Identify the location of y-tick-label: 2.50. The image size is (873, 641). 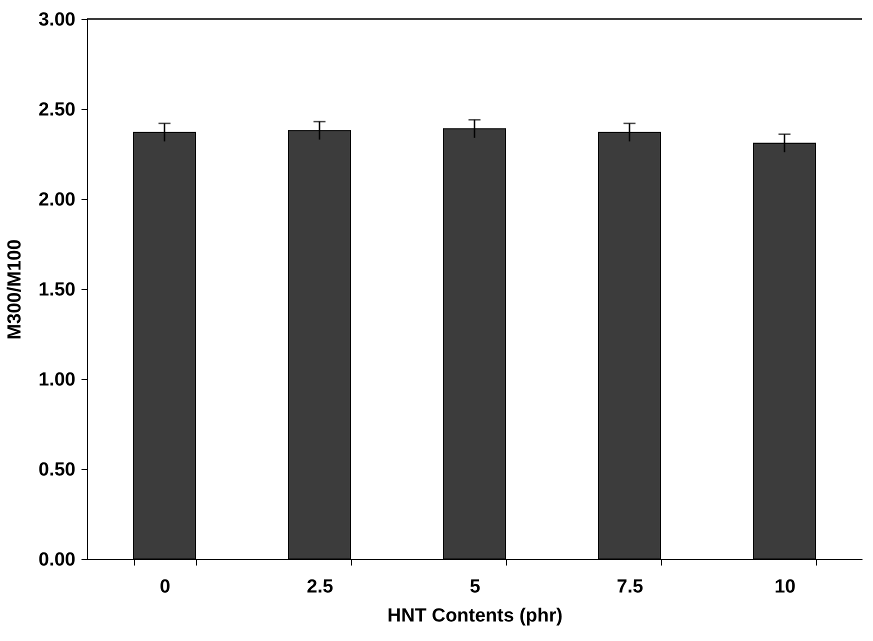
(57, 110).